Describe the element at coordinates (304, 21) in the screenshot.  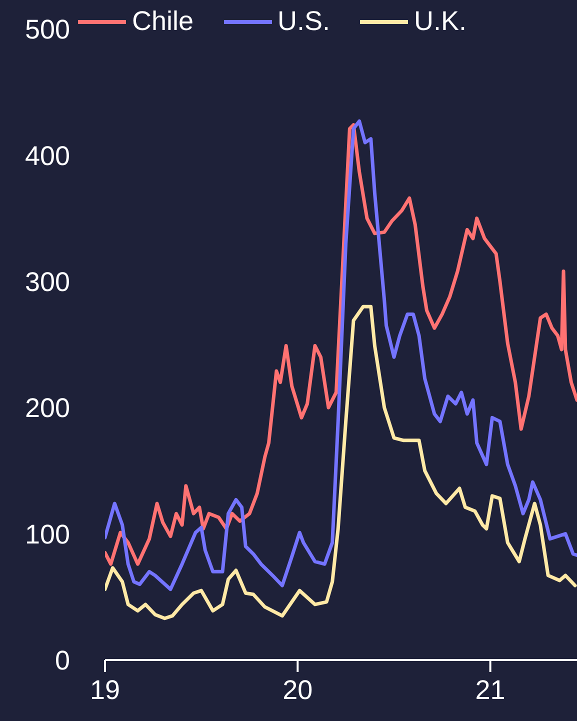
I see `legend-label: U.S.` at that location.